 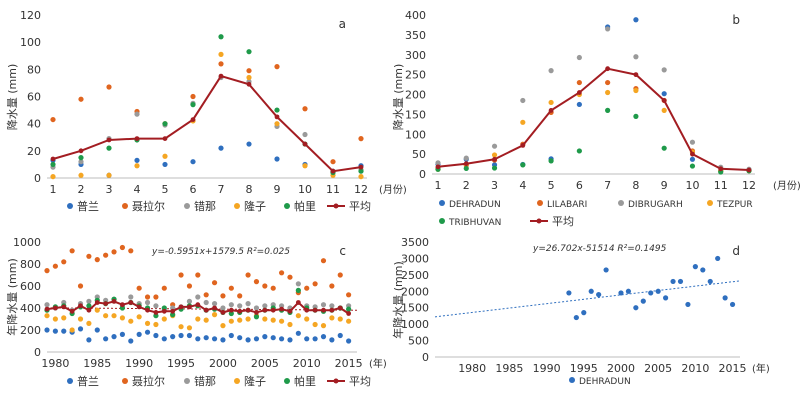 I want to click on x-tick-label: 1985, so click(x=509, y=368).